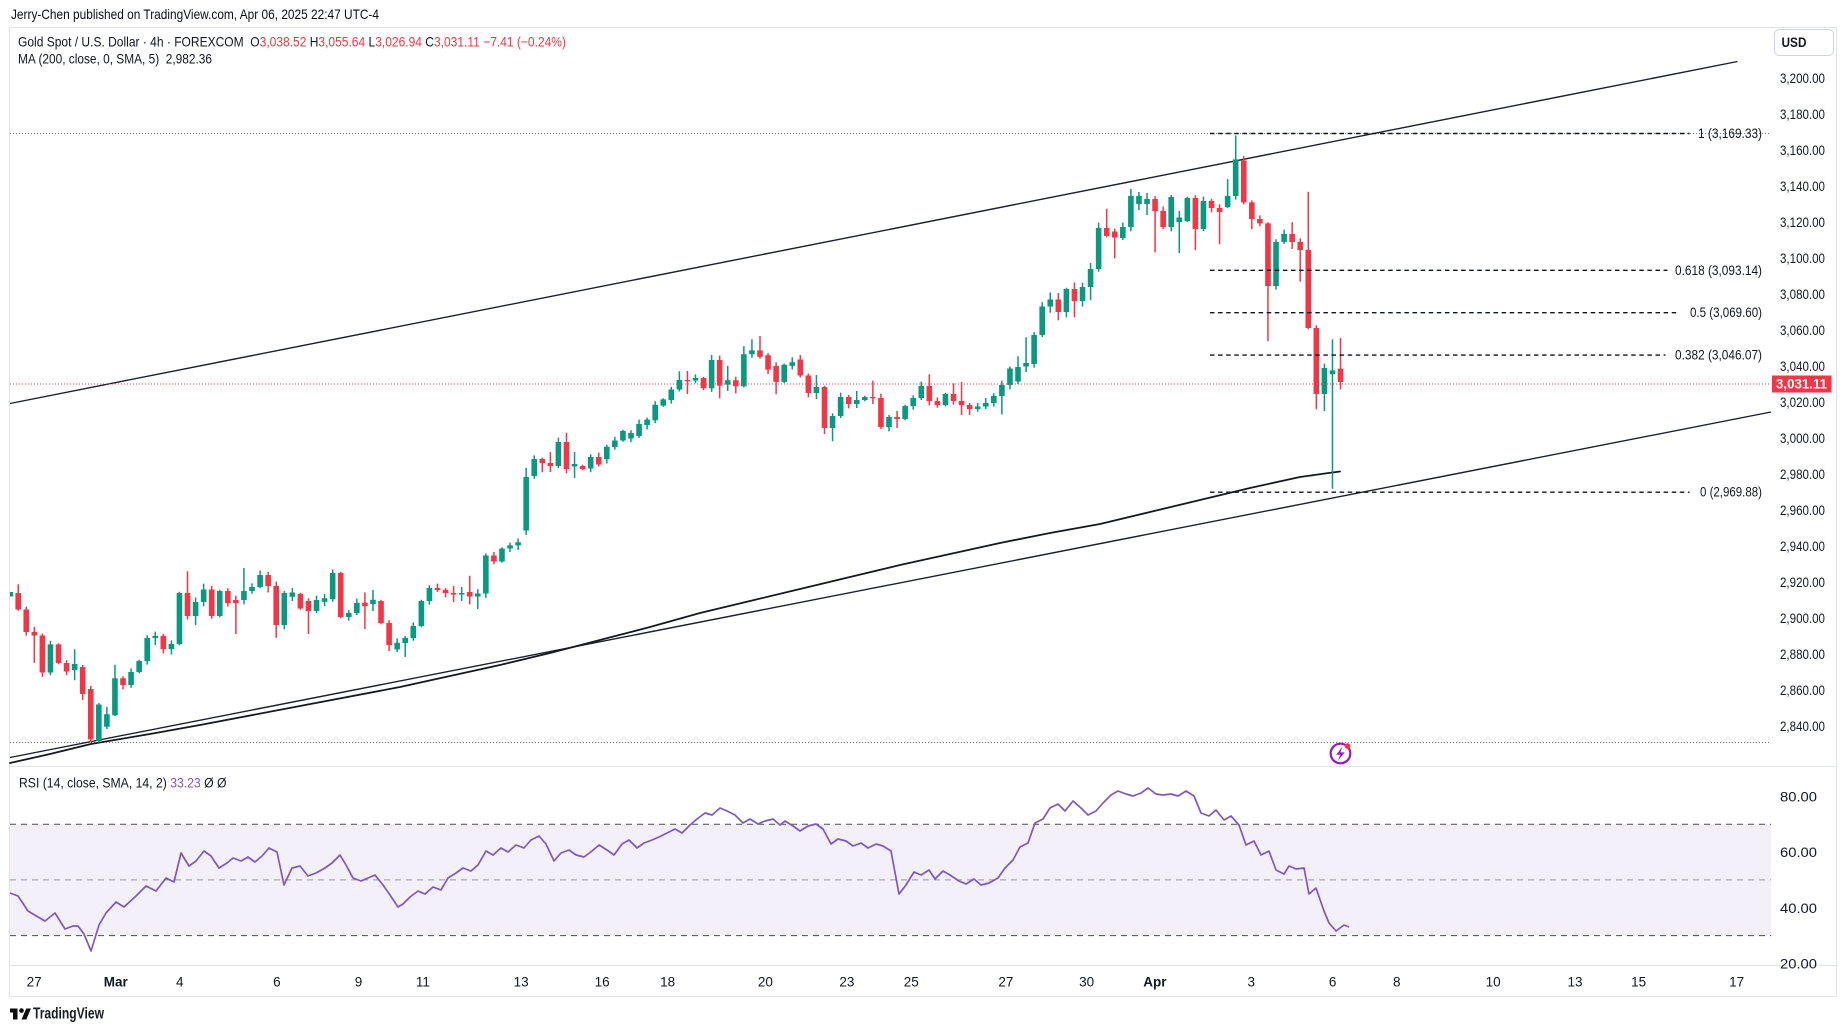 The height and width of the screenshot is (1031, 1847). I want to click on svg-text: 20, so click(765, 982).